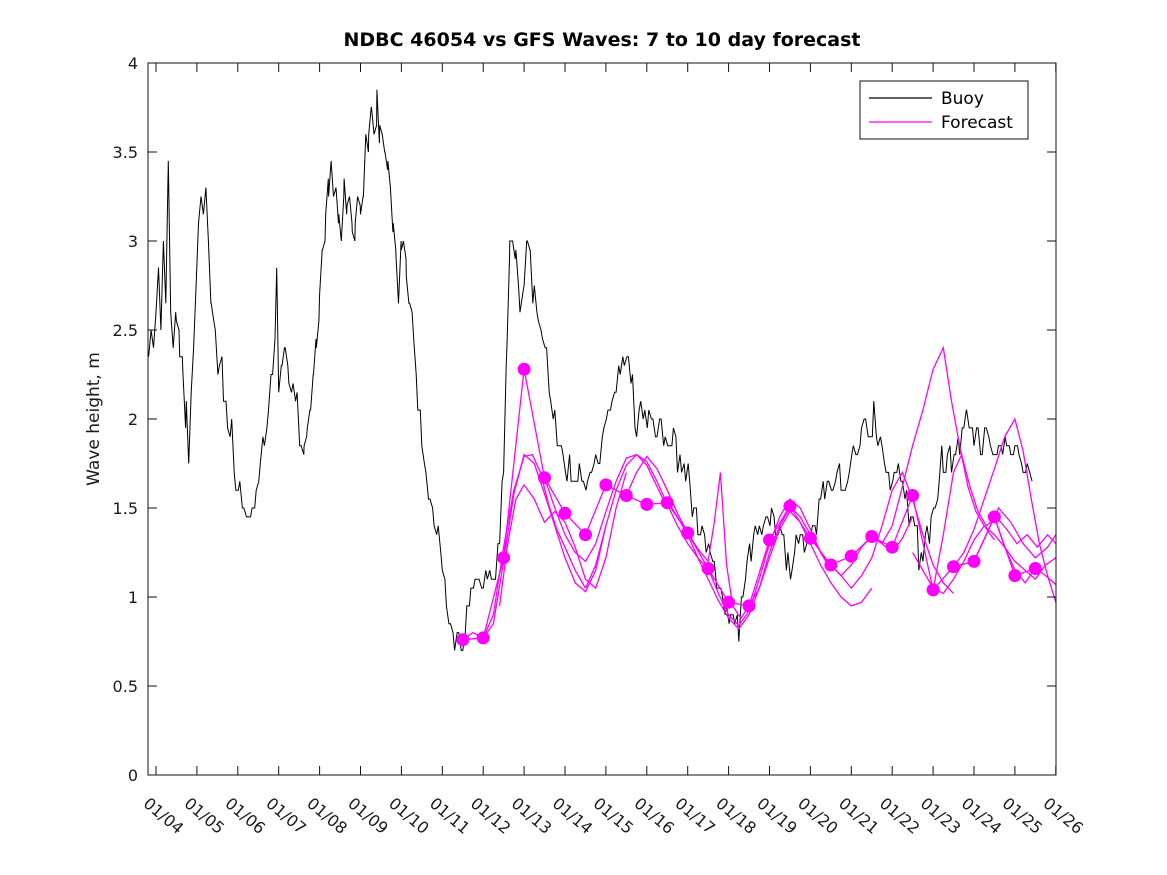 The height and width of the screenshot is (875, 1167). Describe the element at coordinates (655, 816) in the screenshot. I see `x-tick-label: 01/16` at that location.